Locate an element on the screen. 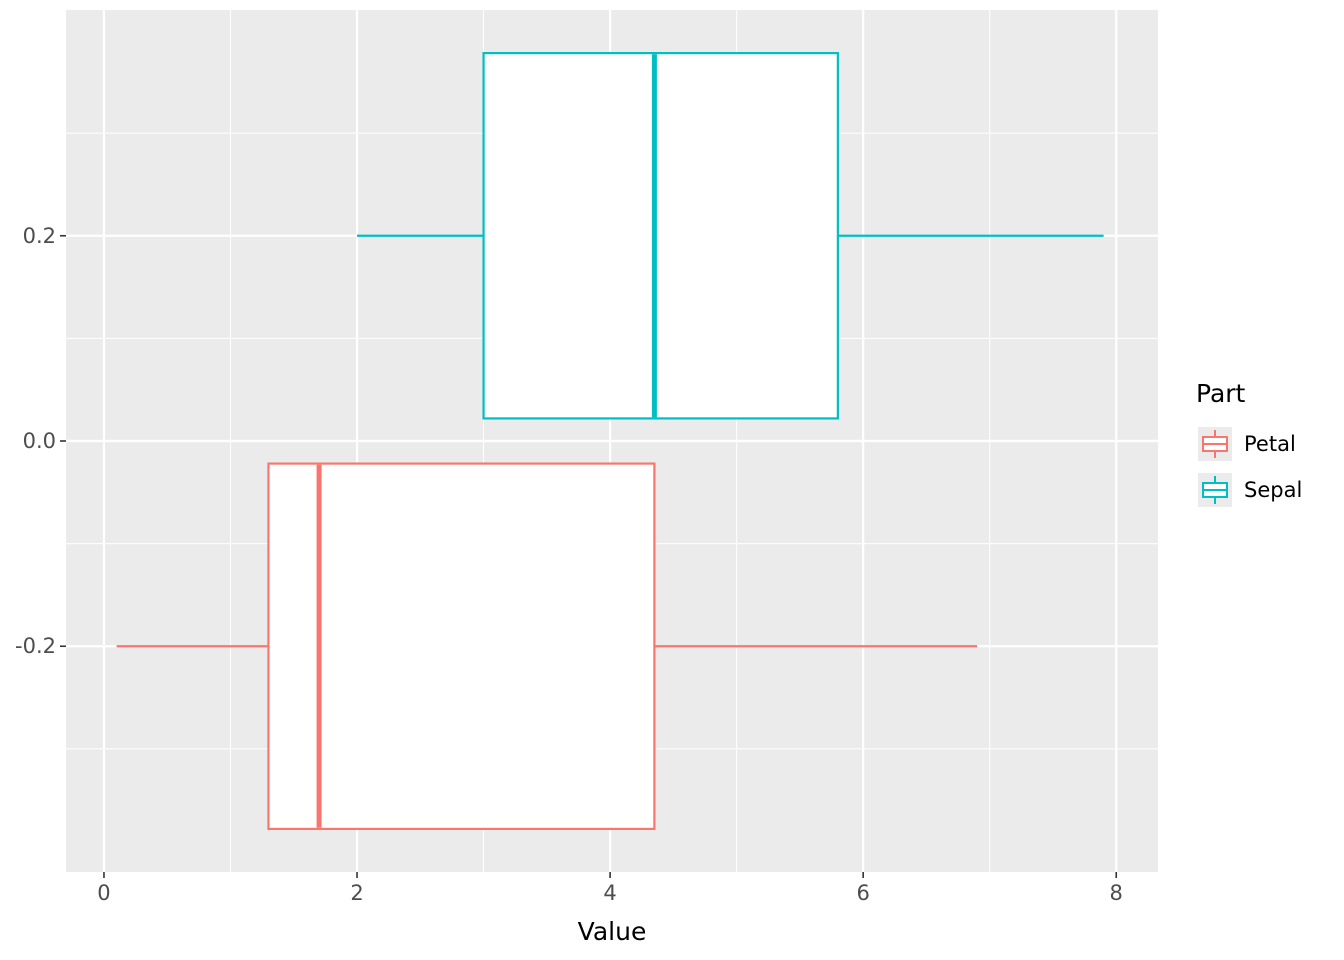 This screenshot has width=1344, height=960. y-tick-label: -0.2 is located at coordinates (35, 646).